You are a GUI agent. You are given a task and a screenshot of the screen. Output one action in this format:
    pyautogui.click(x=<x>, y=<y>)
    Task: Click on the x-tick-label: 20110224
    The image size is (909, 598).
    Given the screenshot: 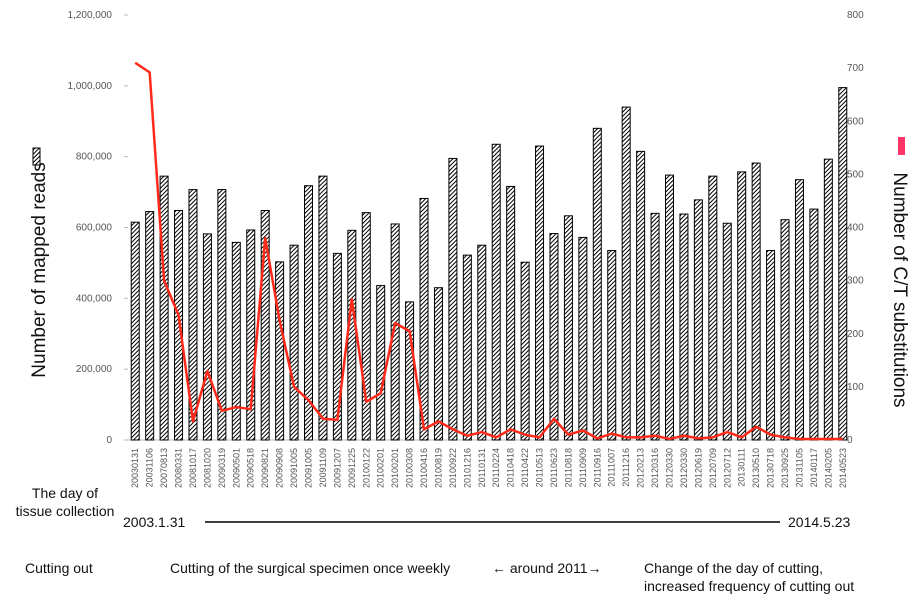 What is the action you would take?
    pyautogui.click(x=496, y=467)
    